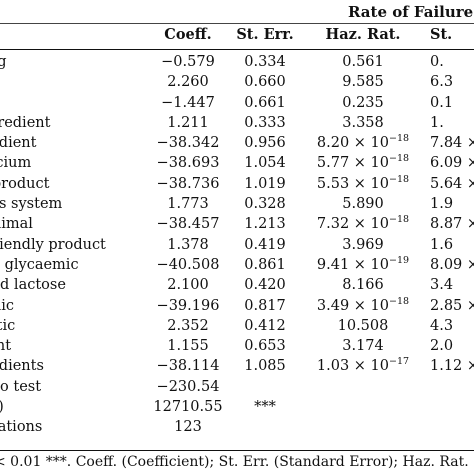 The image size is (474, 474). I want to click on coef-cell: −0.579, so click(188, 62).